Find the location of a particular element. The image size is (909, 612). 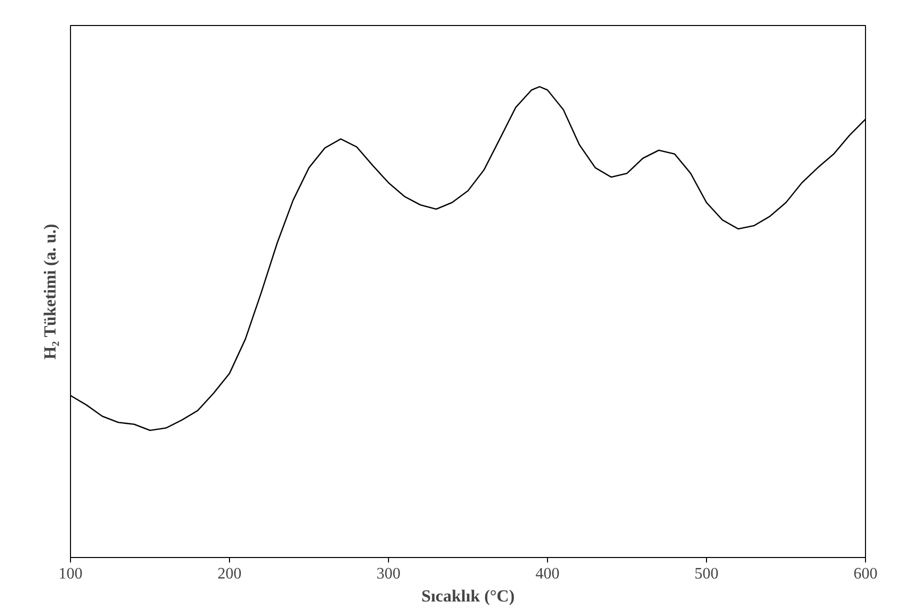

x-tick-label: 200 is located at coordinates (230, 574).